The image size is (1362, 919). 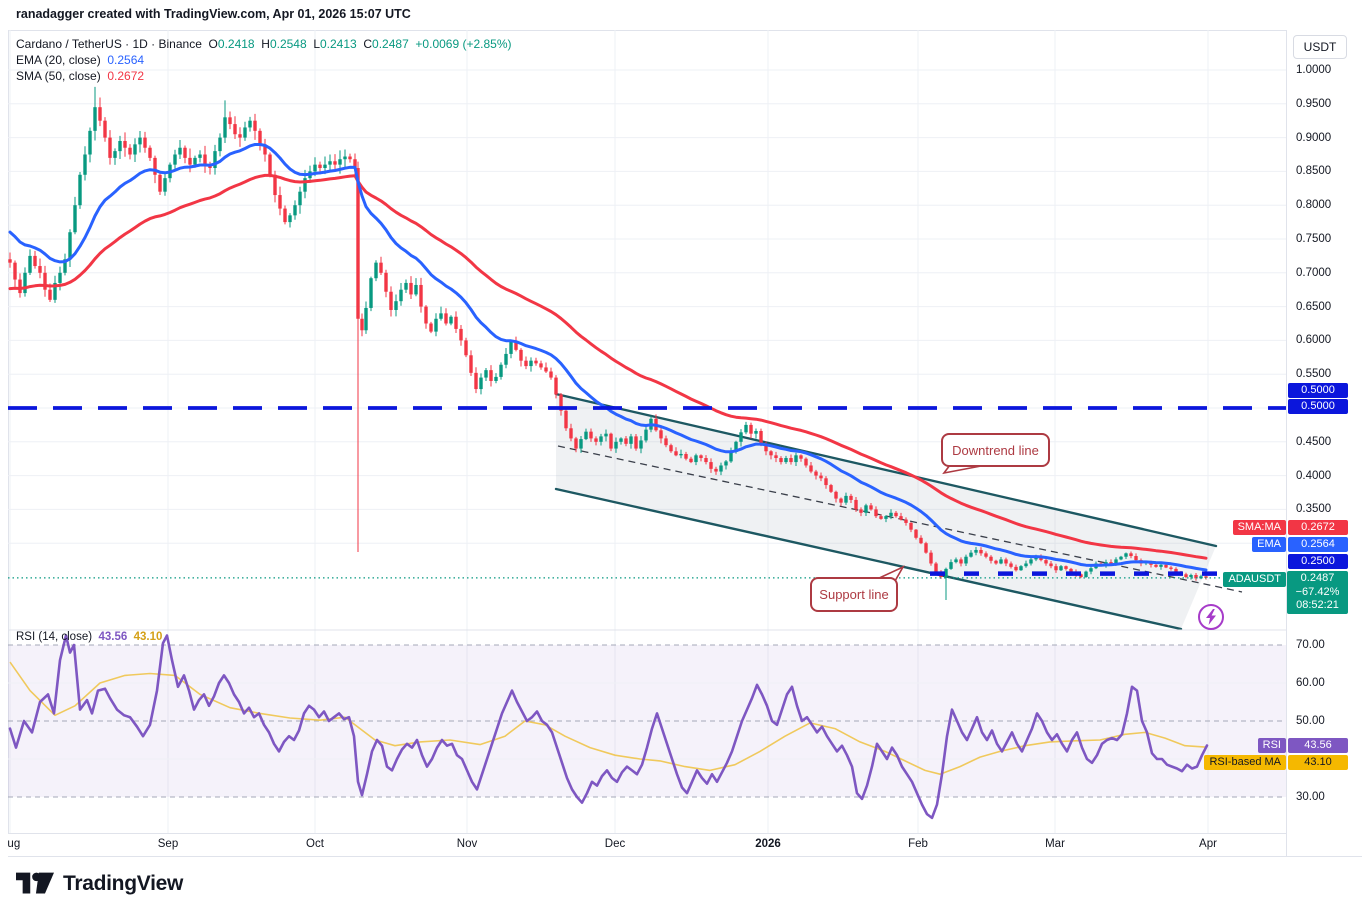 I want to click on change-pct-value: −67.42%, so click(x=1317, y=591).